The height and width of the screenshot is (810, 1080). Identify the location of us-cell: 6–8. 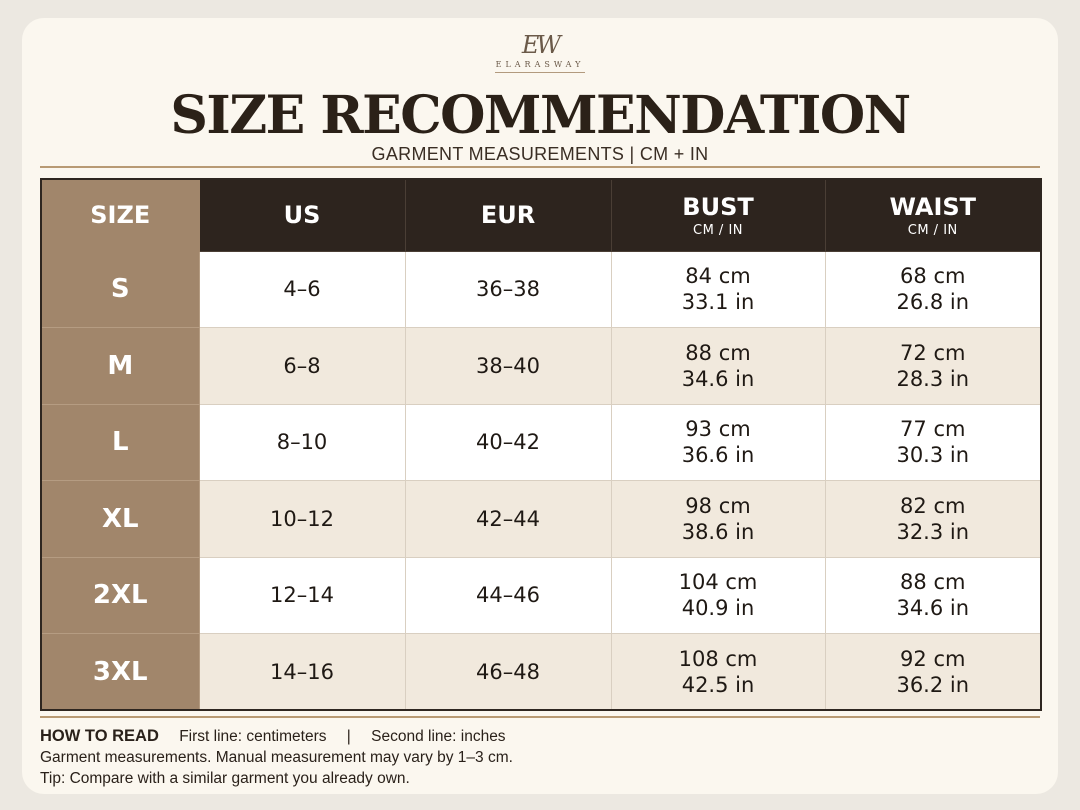
(302, 366).